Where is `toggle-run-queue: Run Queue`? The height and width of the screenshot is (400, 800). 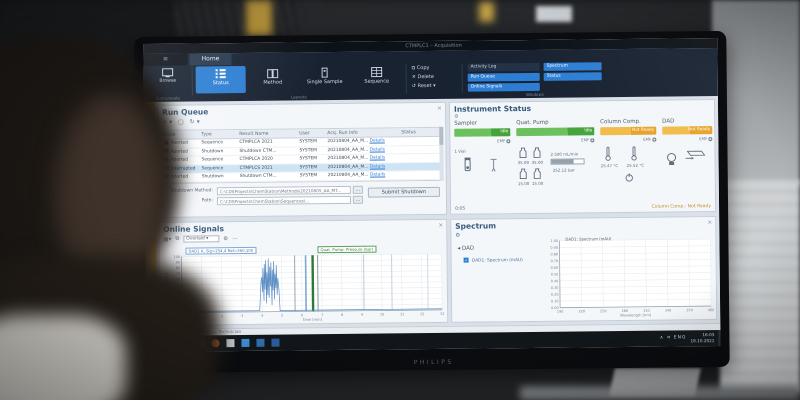 toggle-run-queue: Run Queue is located at coordinates (503, 77).